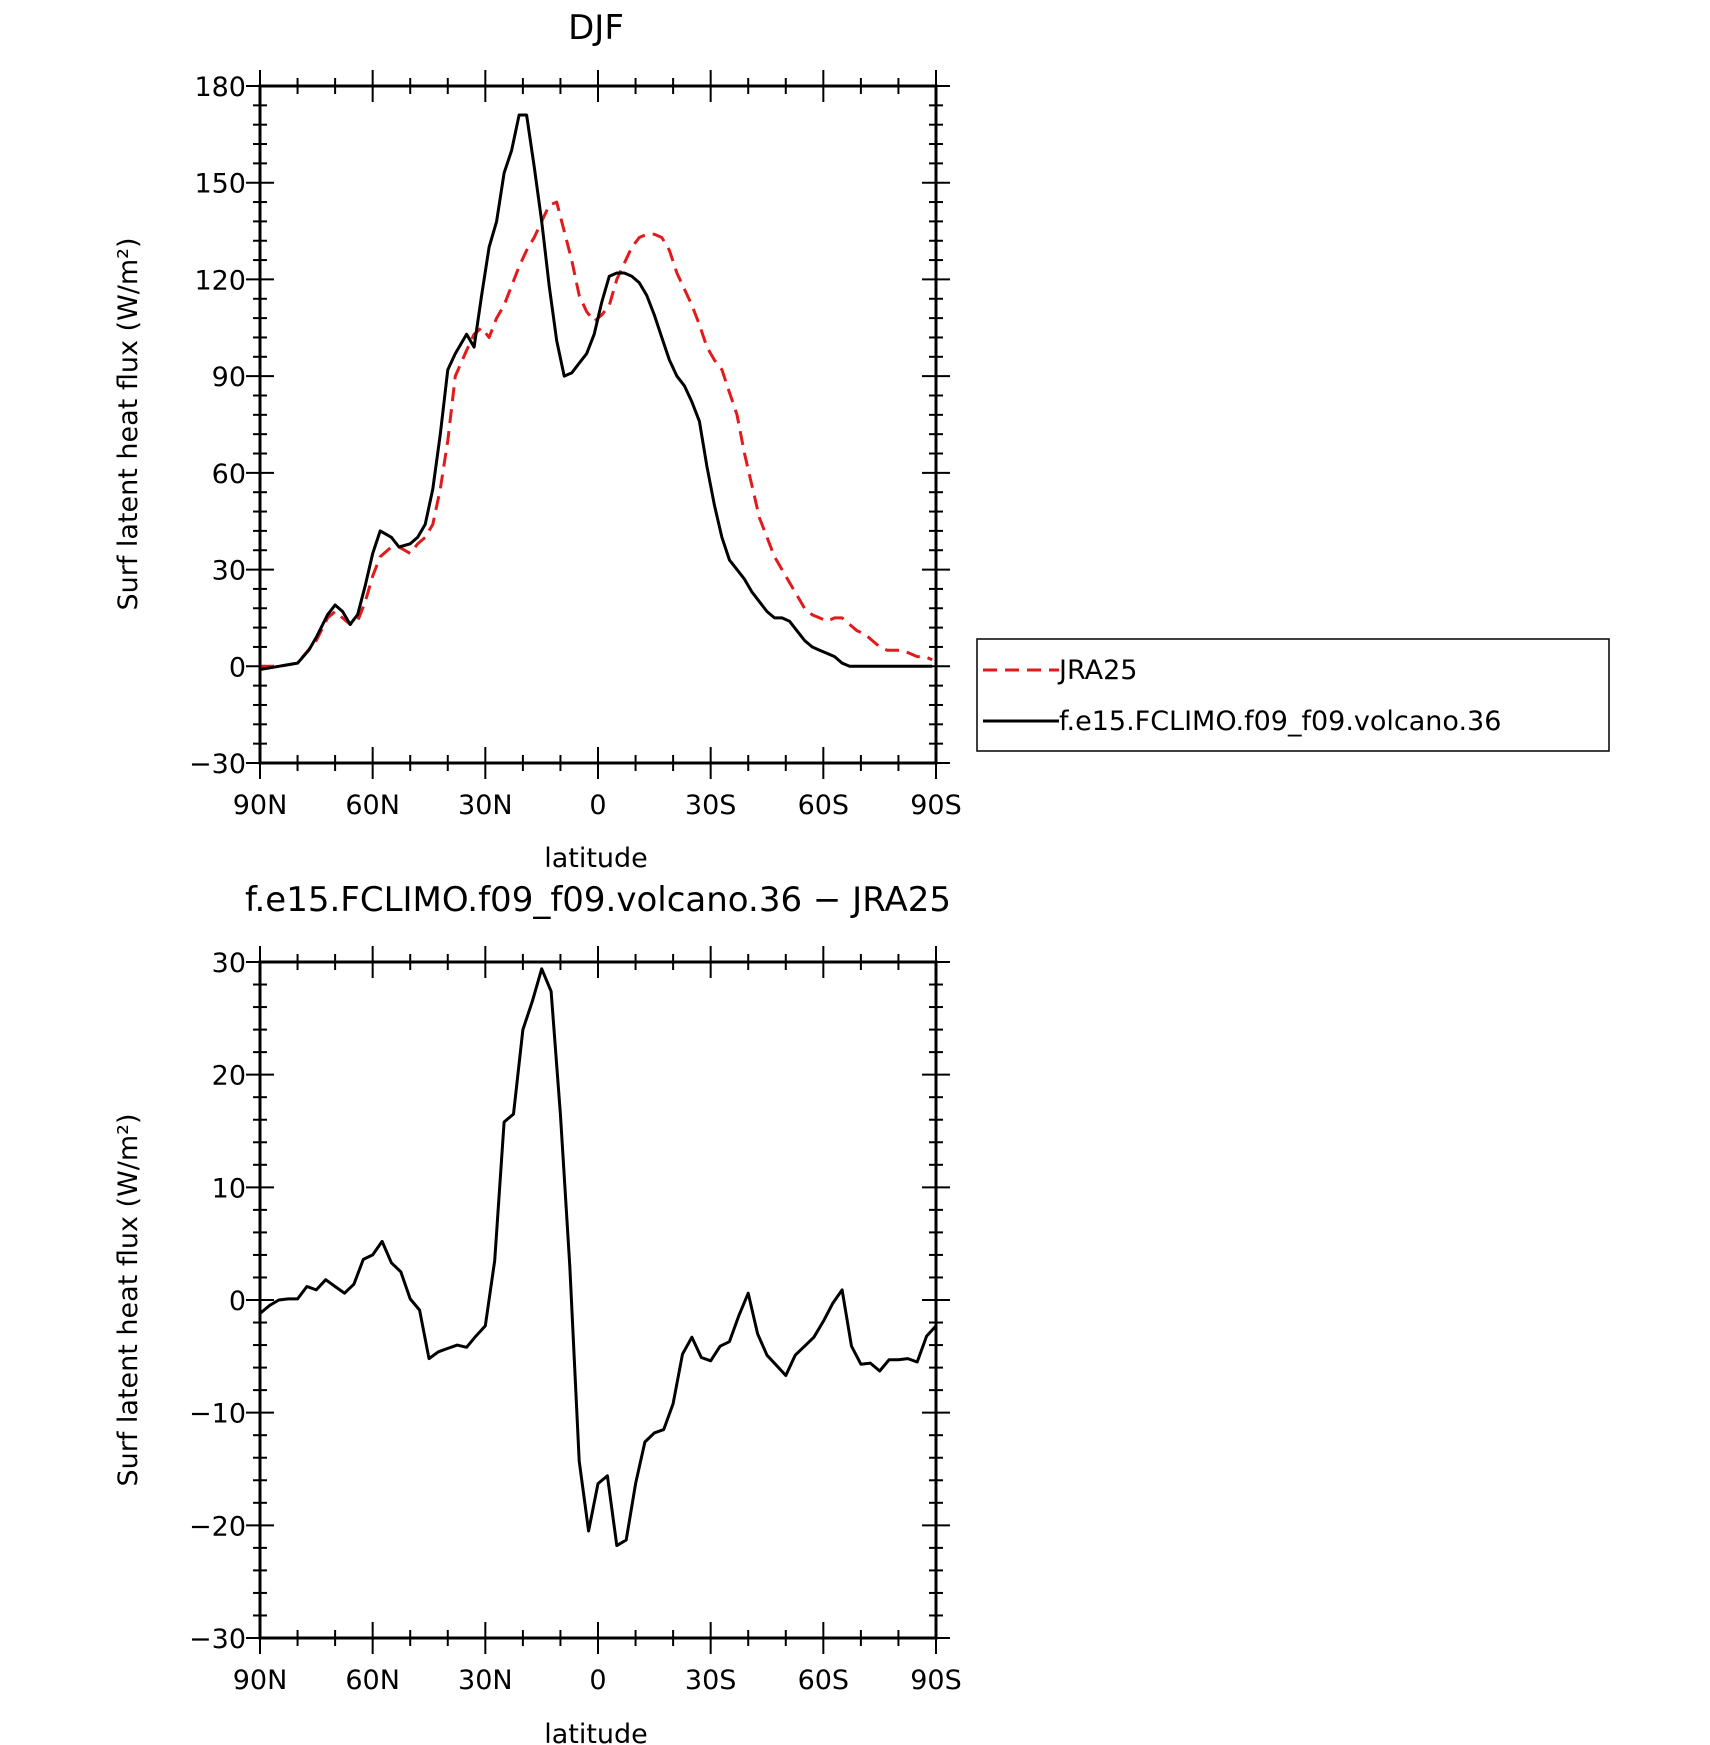 Image resolution: width=1710 pixels, height=1745 pixels. What do you see at coordinates (1280, 721) in the screenshot?
I see `legend-label-model: f.e15.FCLIMO.f09_f09.volcano.36` at bounding box center [1280, 721].